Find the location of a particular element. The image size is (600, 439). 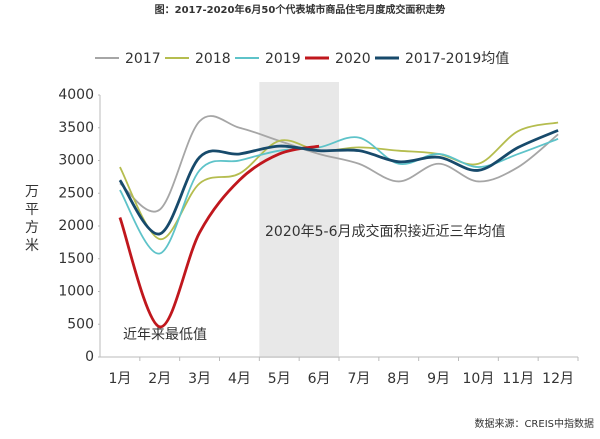

x-tick-label: 8月 is located at coordinates (398, 379).